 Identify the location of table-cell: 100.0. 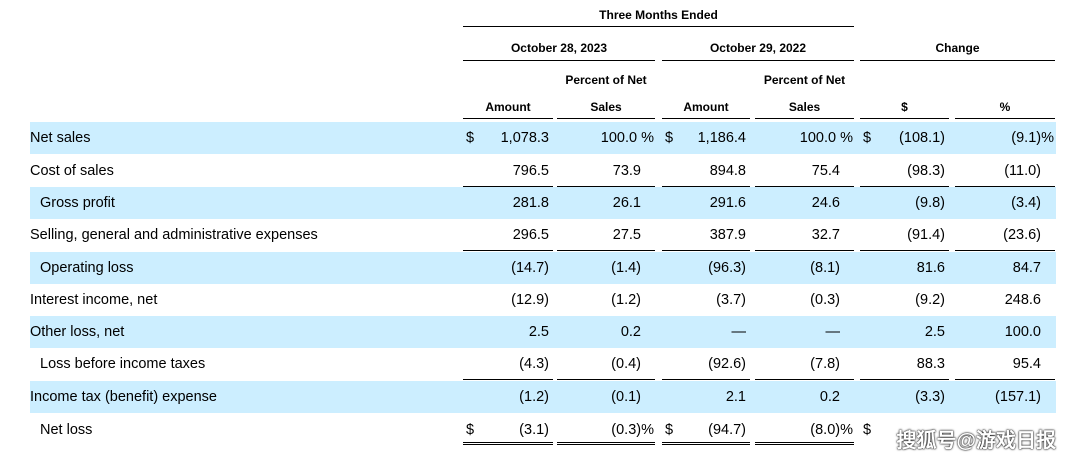
(1005, 332).